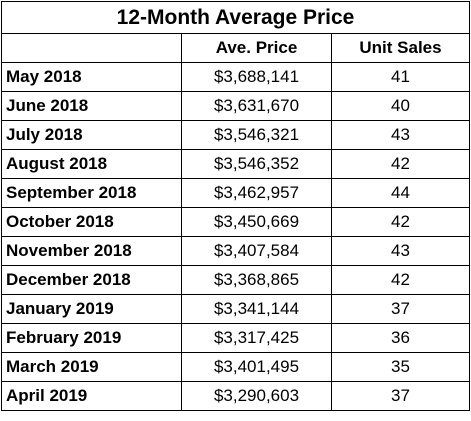 The height and width of the screenshot is (421, 471). Describe the element at coordinates (256, 222) in the screenshot. I see `ave-price-cell: $3,450,669` at that location.